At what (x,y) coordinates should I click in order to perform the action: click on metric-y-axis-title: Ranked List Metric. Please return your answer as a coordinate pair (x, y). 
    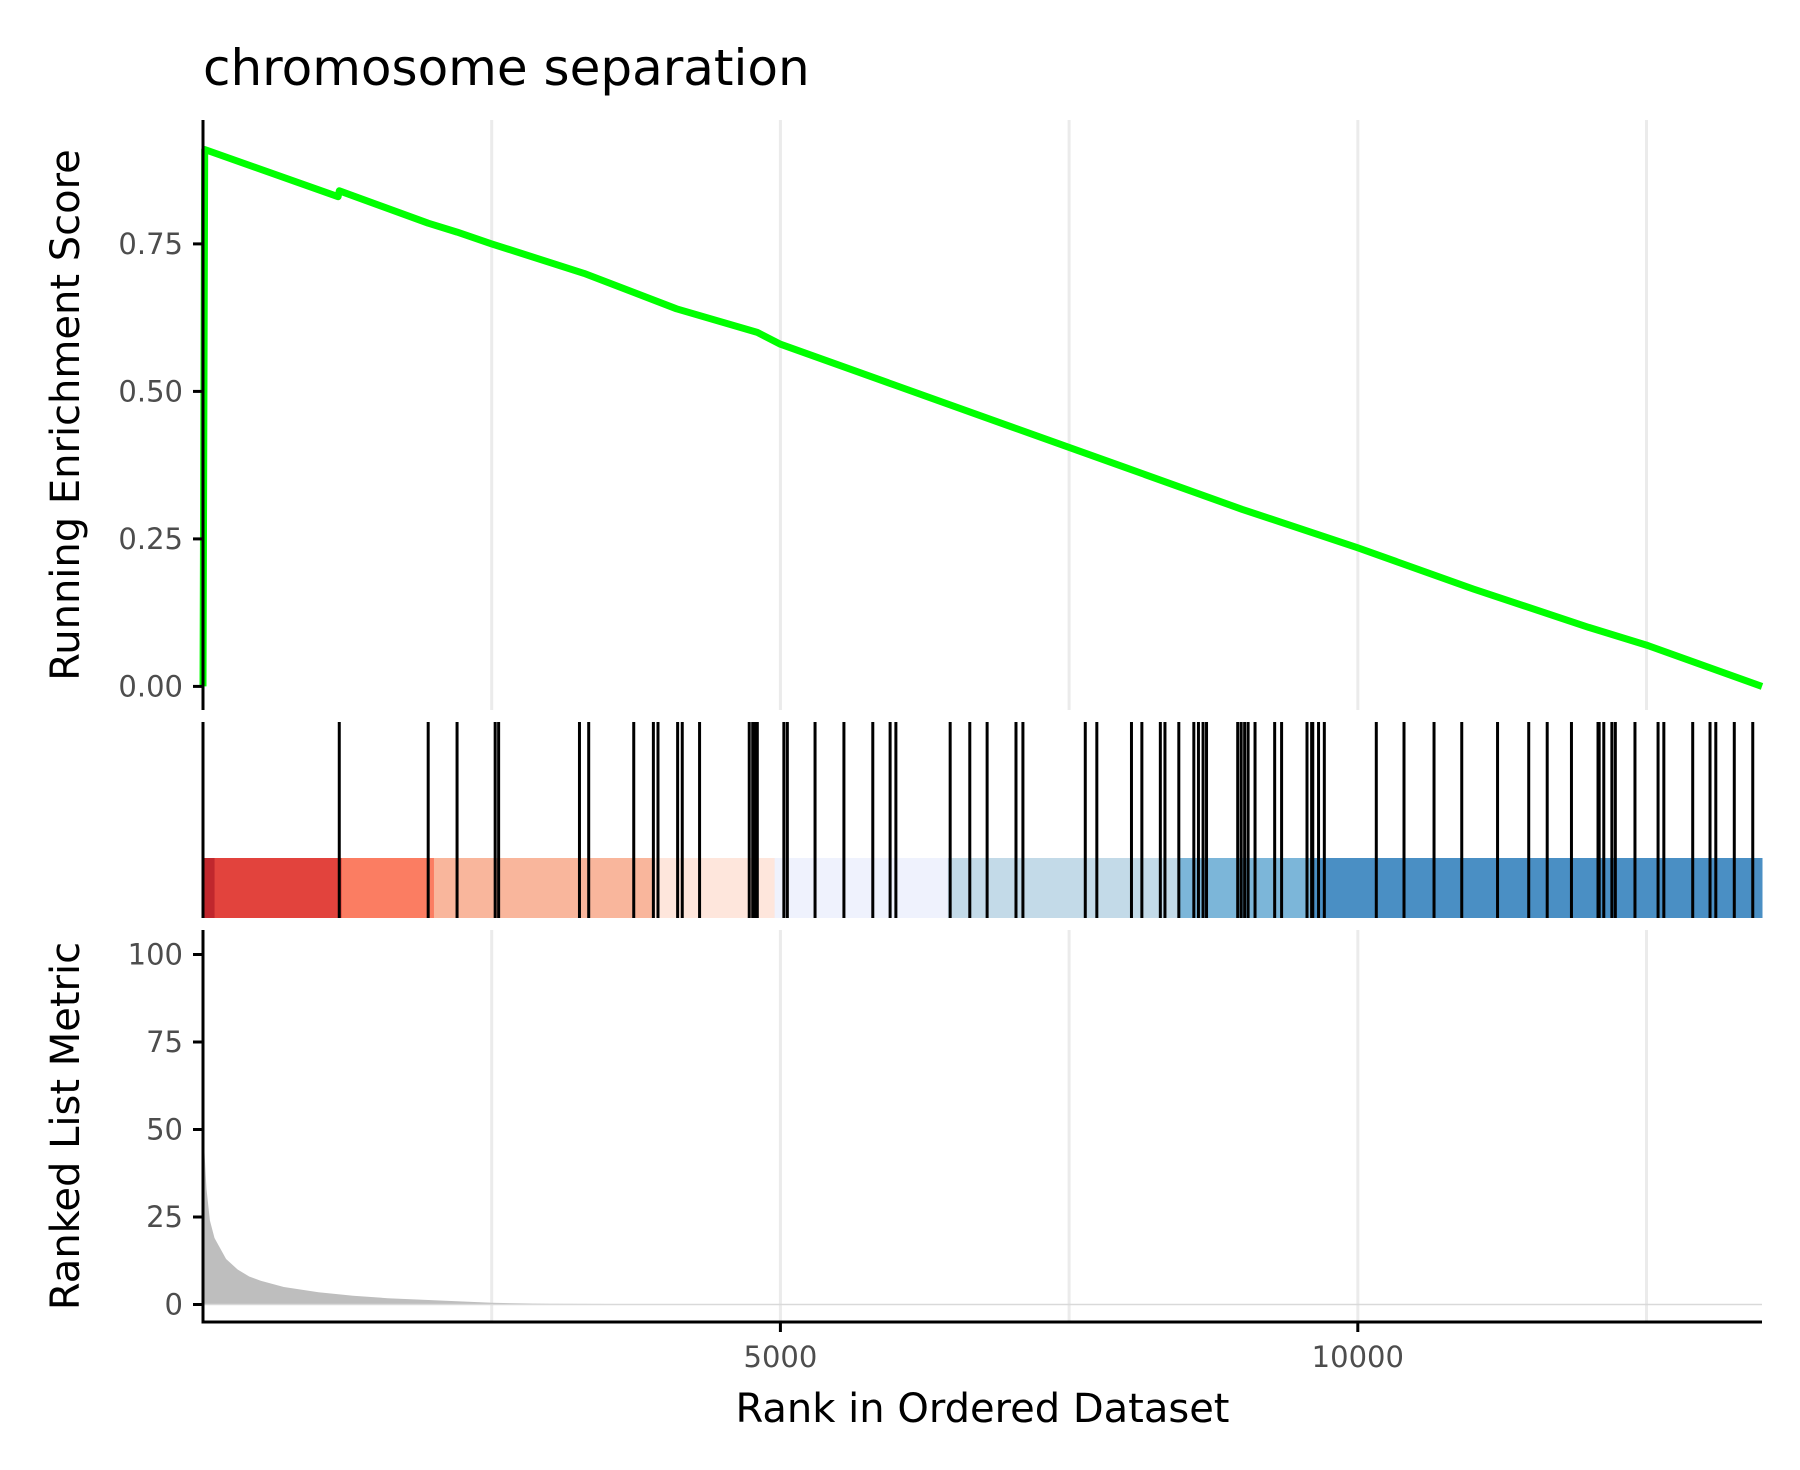
    Looking at the image, I should click on (66, 1126).